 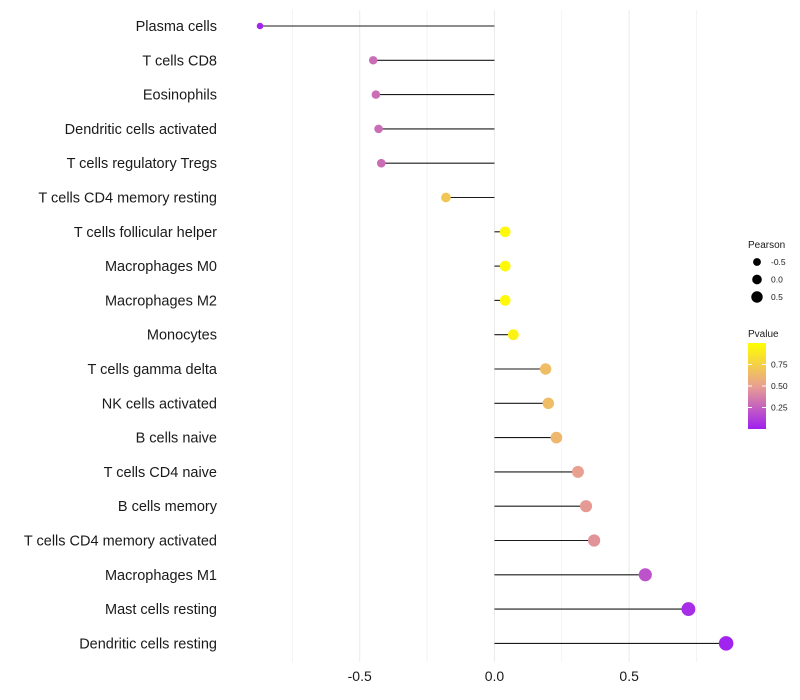 I want to click on pvalue-legend-label: 0.50, so click(x=779, y=386).